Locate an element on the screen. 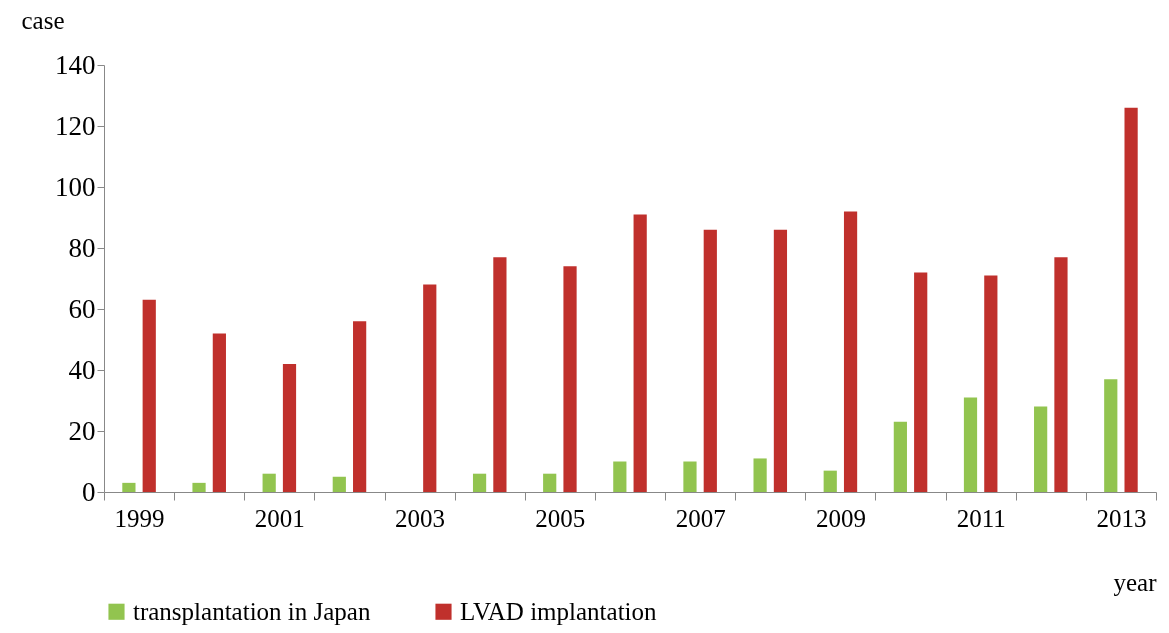  x-tick-label: 2001 is located at coordinates (279, 518).